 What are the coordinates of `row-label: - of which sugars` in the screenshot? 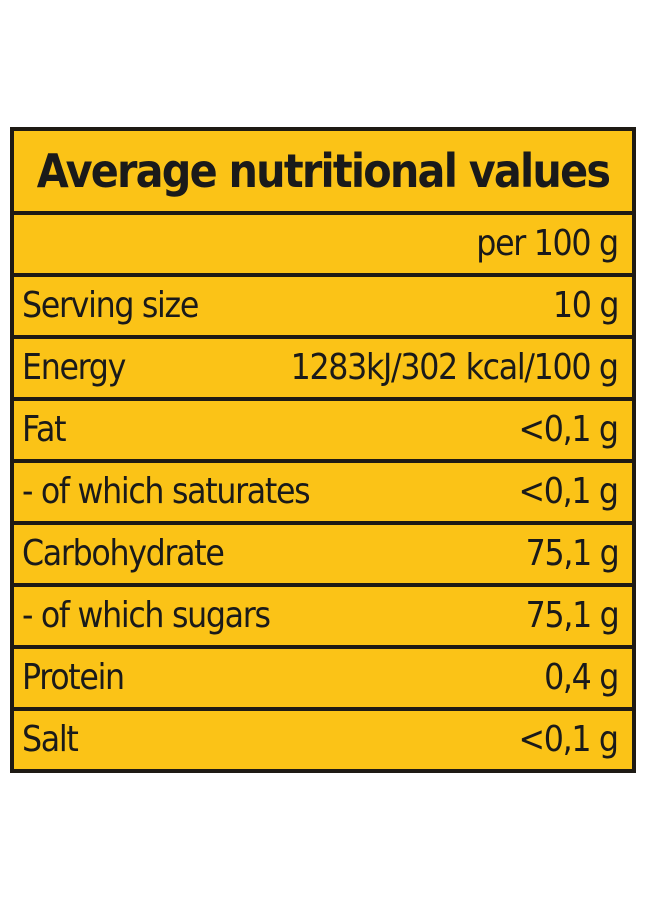 It's located at (146, 615).